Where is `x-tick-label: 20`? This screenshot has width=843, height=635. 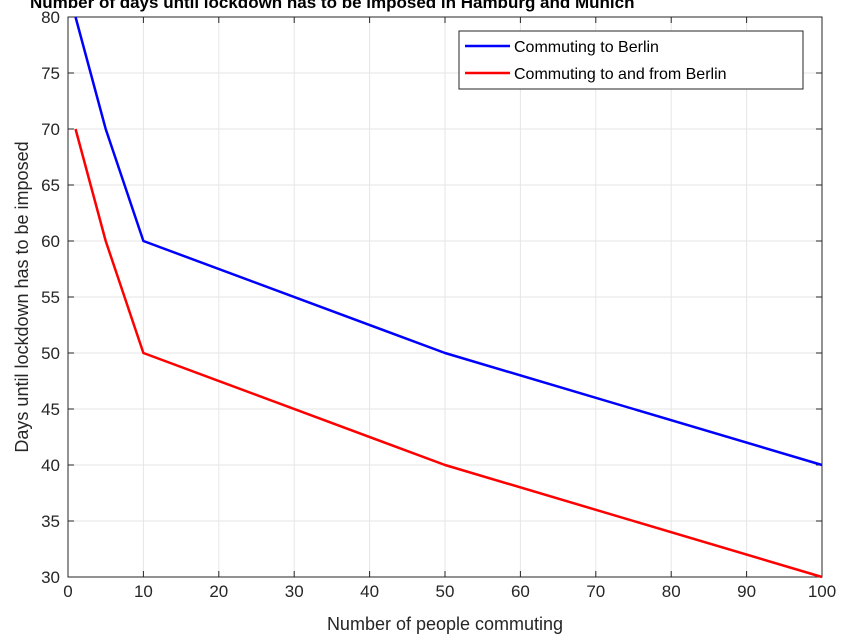 x-tick-label: 20 is located at coordinates (218, 591).